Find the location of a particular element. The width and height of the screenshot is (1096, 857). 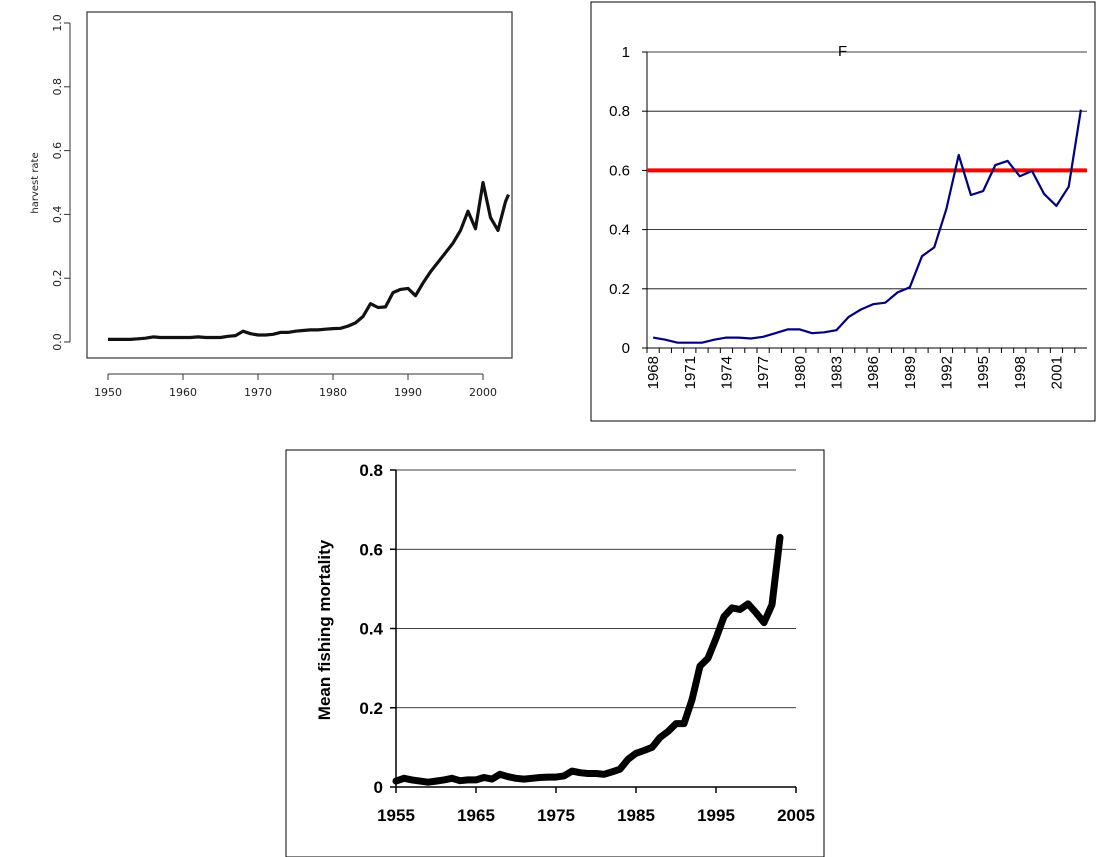

chart2-x-tick-label: 1974 is located at coordinates (726, 372).